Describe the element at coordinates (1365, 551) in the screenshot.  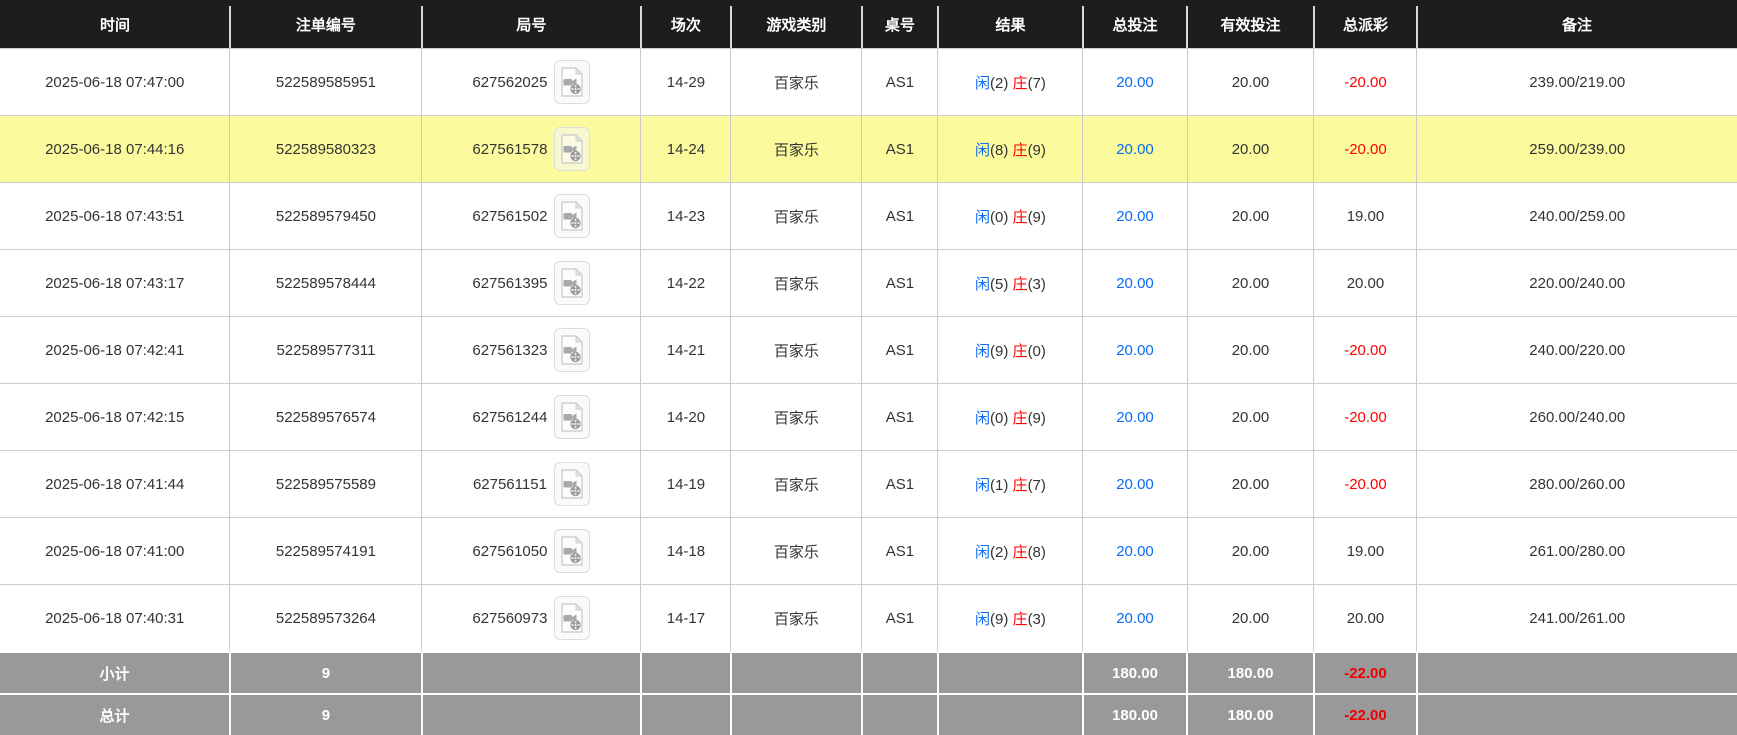
I see `cell-payout: 19.00` at that location.